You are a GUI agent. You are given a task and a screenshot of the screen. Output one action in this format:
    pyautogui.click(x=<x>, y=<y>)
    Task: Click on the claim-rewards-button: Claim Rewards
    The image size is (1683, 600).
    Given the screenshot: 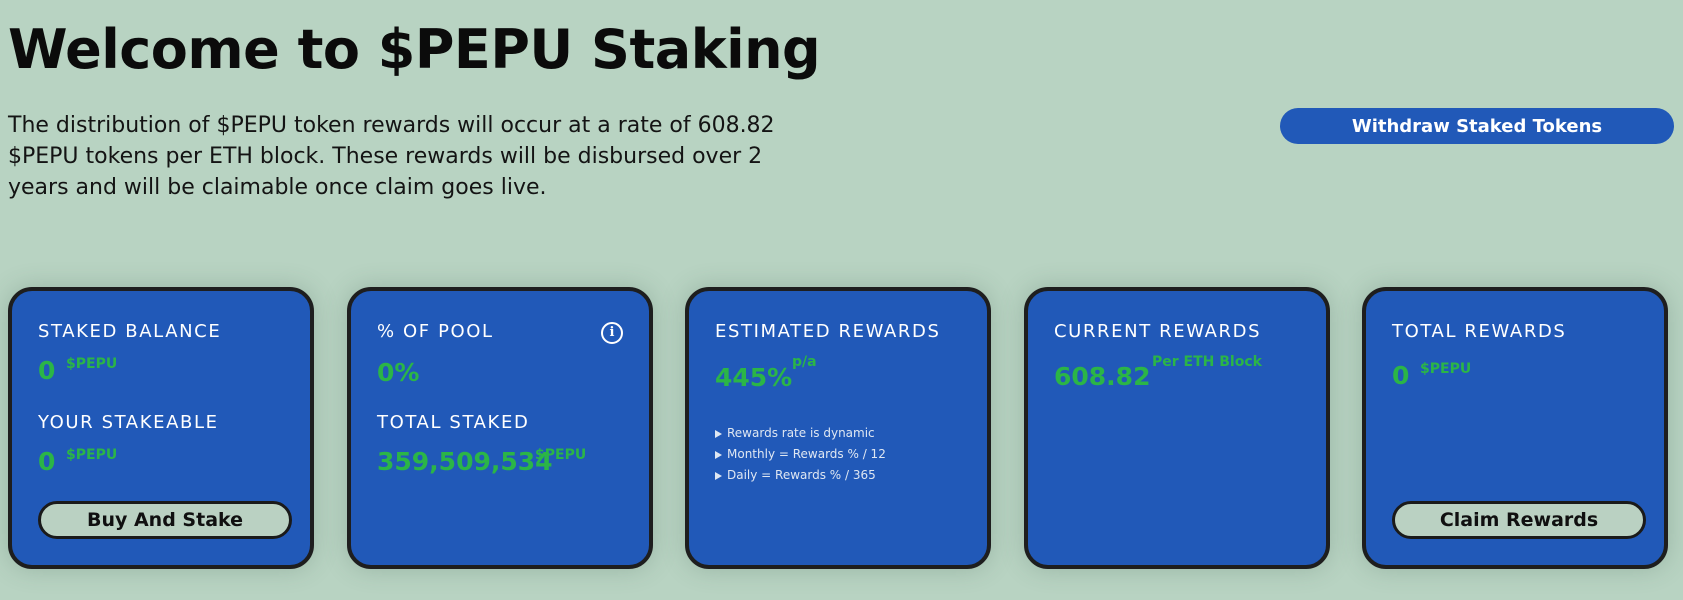 What is the action you would take?
    pyautogui.click(x=1519, y=520)
    